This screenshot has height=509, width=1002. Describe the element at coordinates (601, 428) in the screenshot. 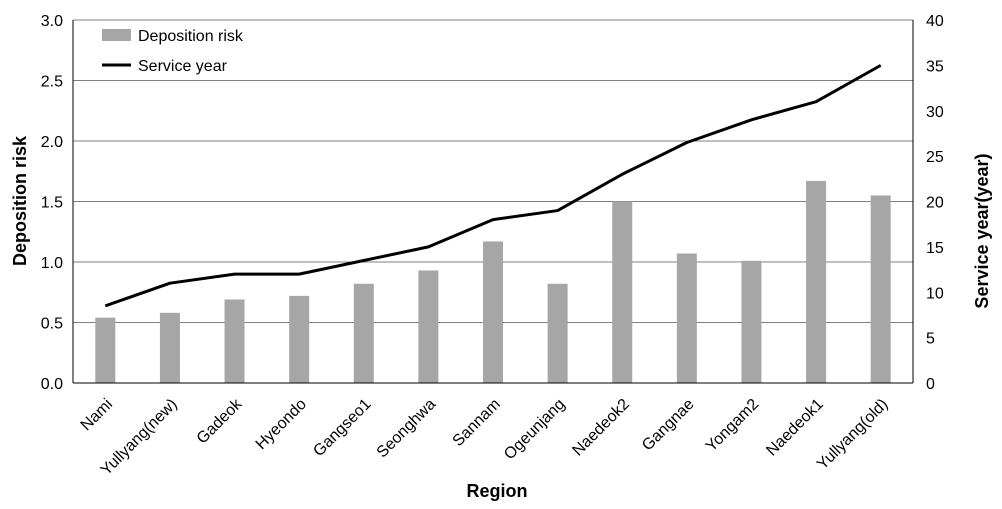

I see `x-tick-label: Naedeok2` at that location.